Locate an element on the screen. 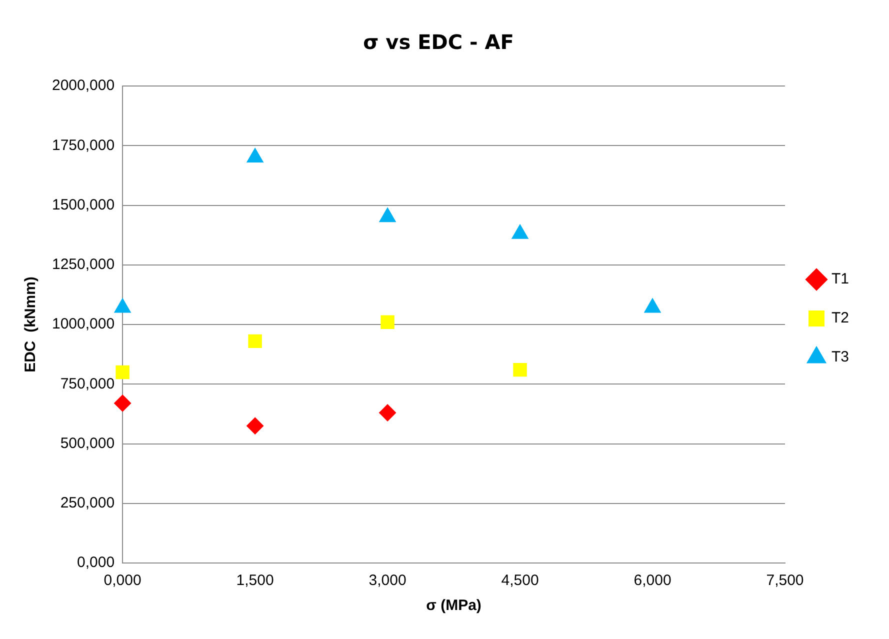 The image size is (889, 639). x-axis-title: σ (MPa) is located at coordinates (454, 605).